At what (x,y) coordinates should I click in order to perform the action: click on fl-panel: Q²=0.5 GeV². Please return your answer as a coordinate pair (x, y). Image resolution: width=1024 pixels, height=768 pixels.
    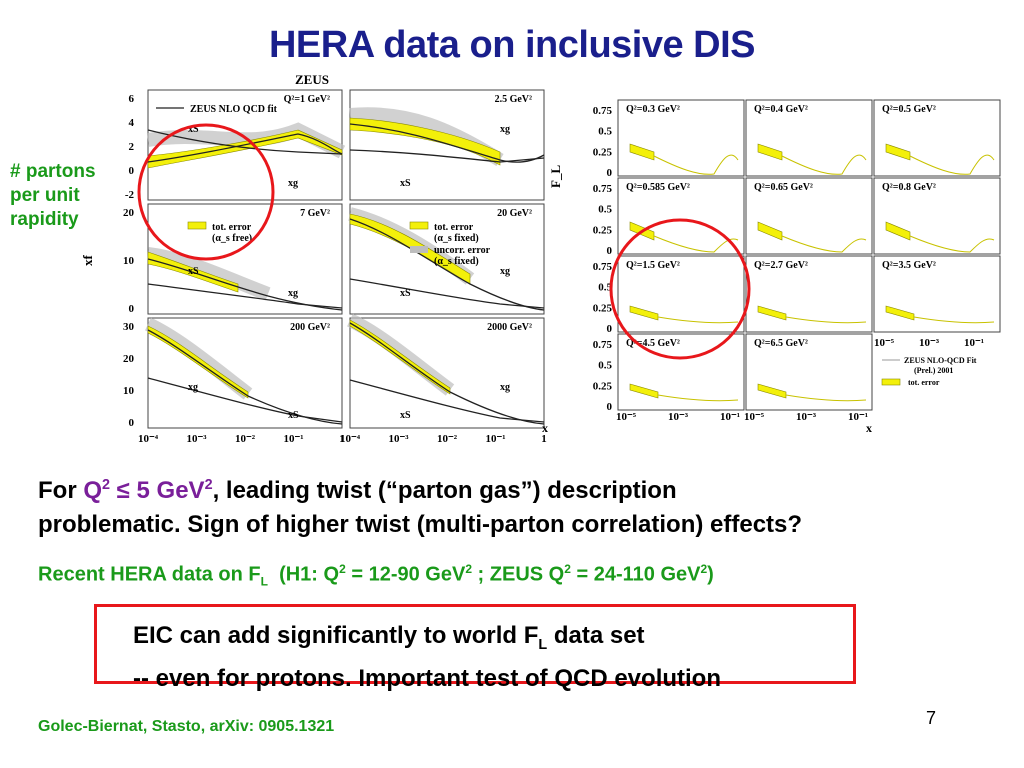
    Looking at the image, I should click on (937, 138).